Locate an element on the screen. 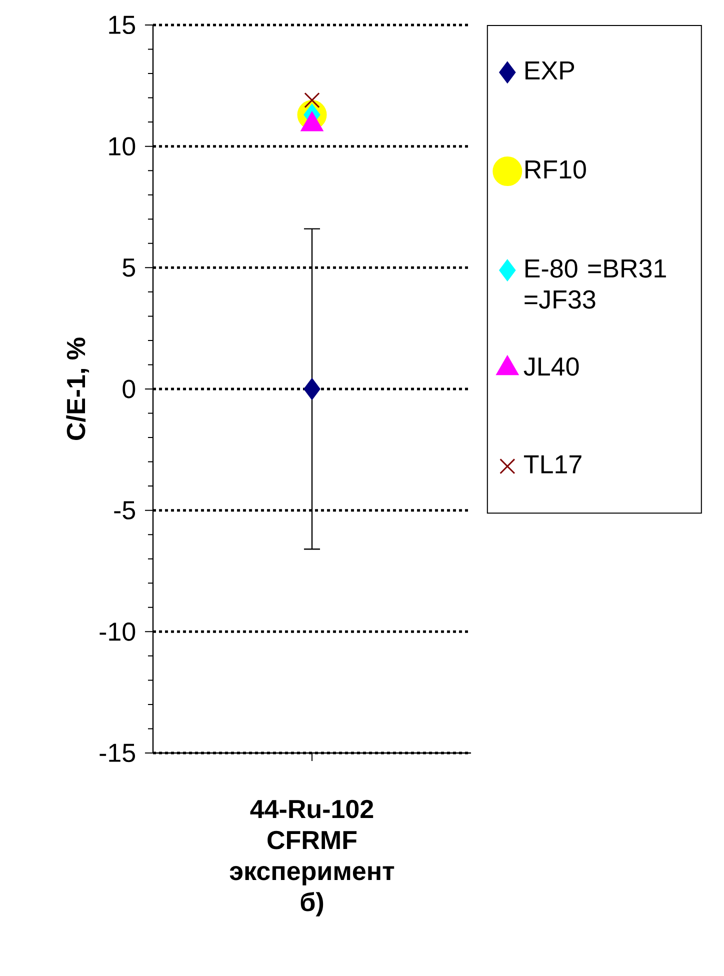 The height and width of the screenshot is (976, 724). legend-label: TL17 is located at coordinates (553, 464).